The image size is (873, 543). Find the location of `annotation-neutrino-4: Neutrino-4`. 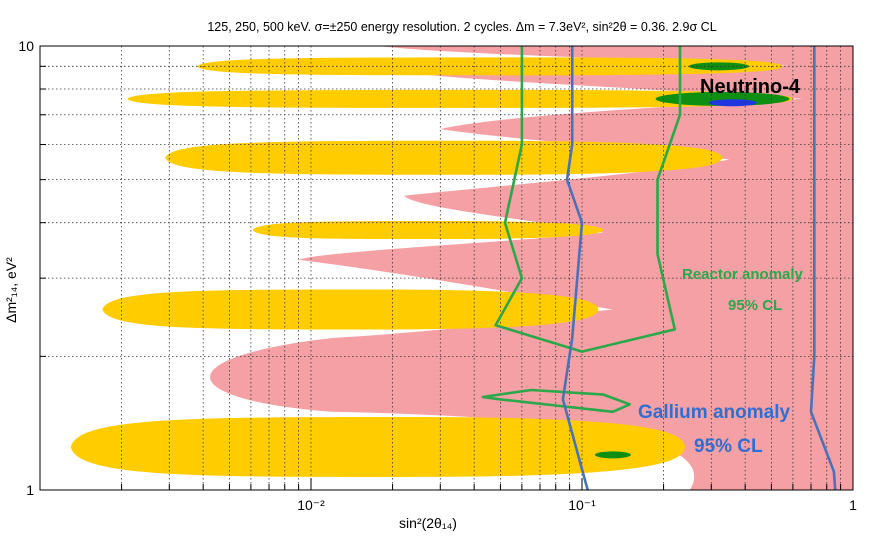

annotation-neutrino-4: Neutrino-4 is located at coordinates (750, 87).